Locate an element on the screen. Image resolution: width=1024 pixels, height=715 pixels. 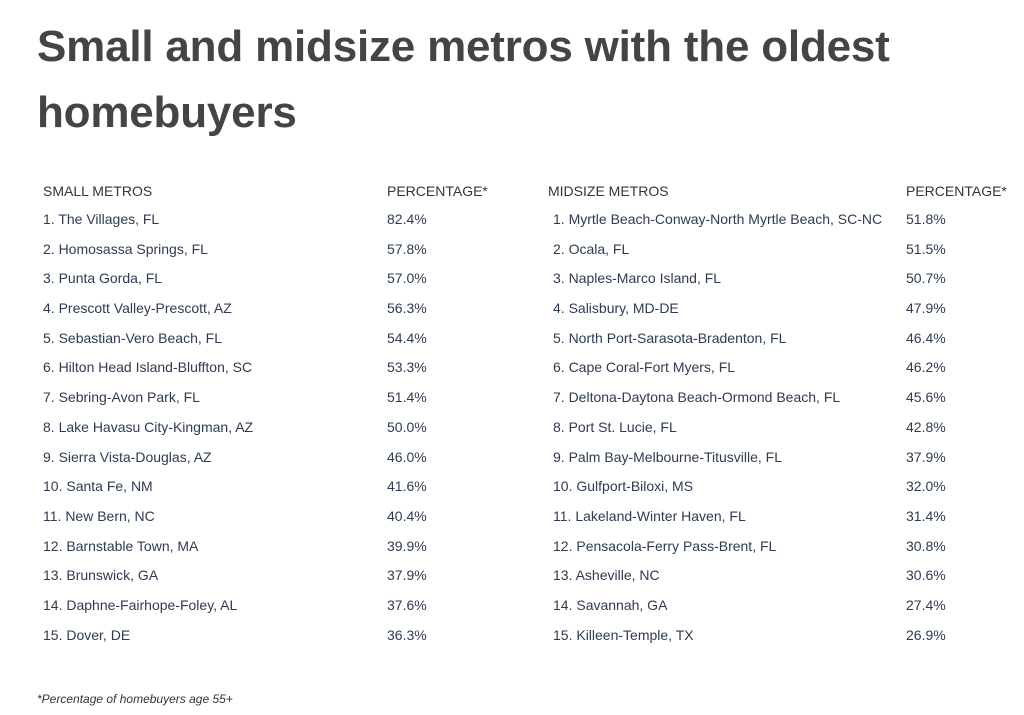
table-row: 15. Dover, DE 36.3% is located at coordinates (272, 636).